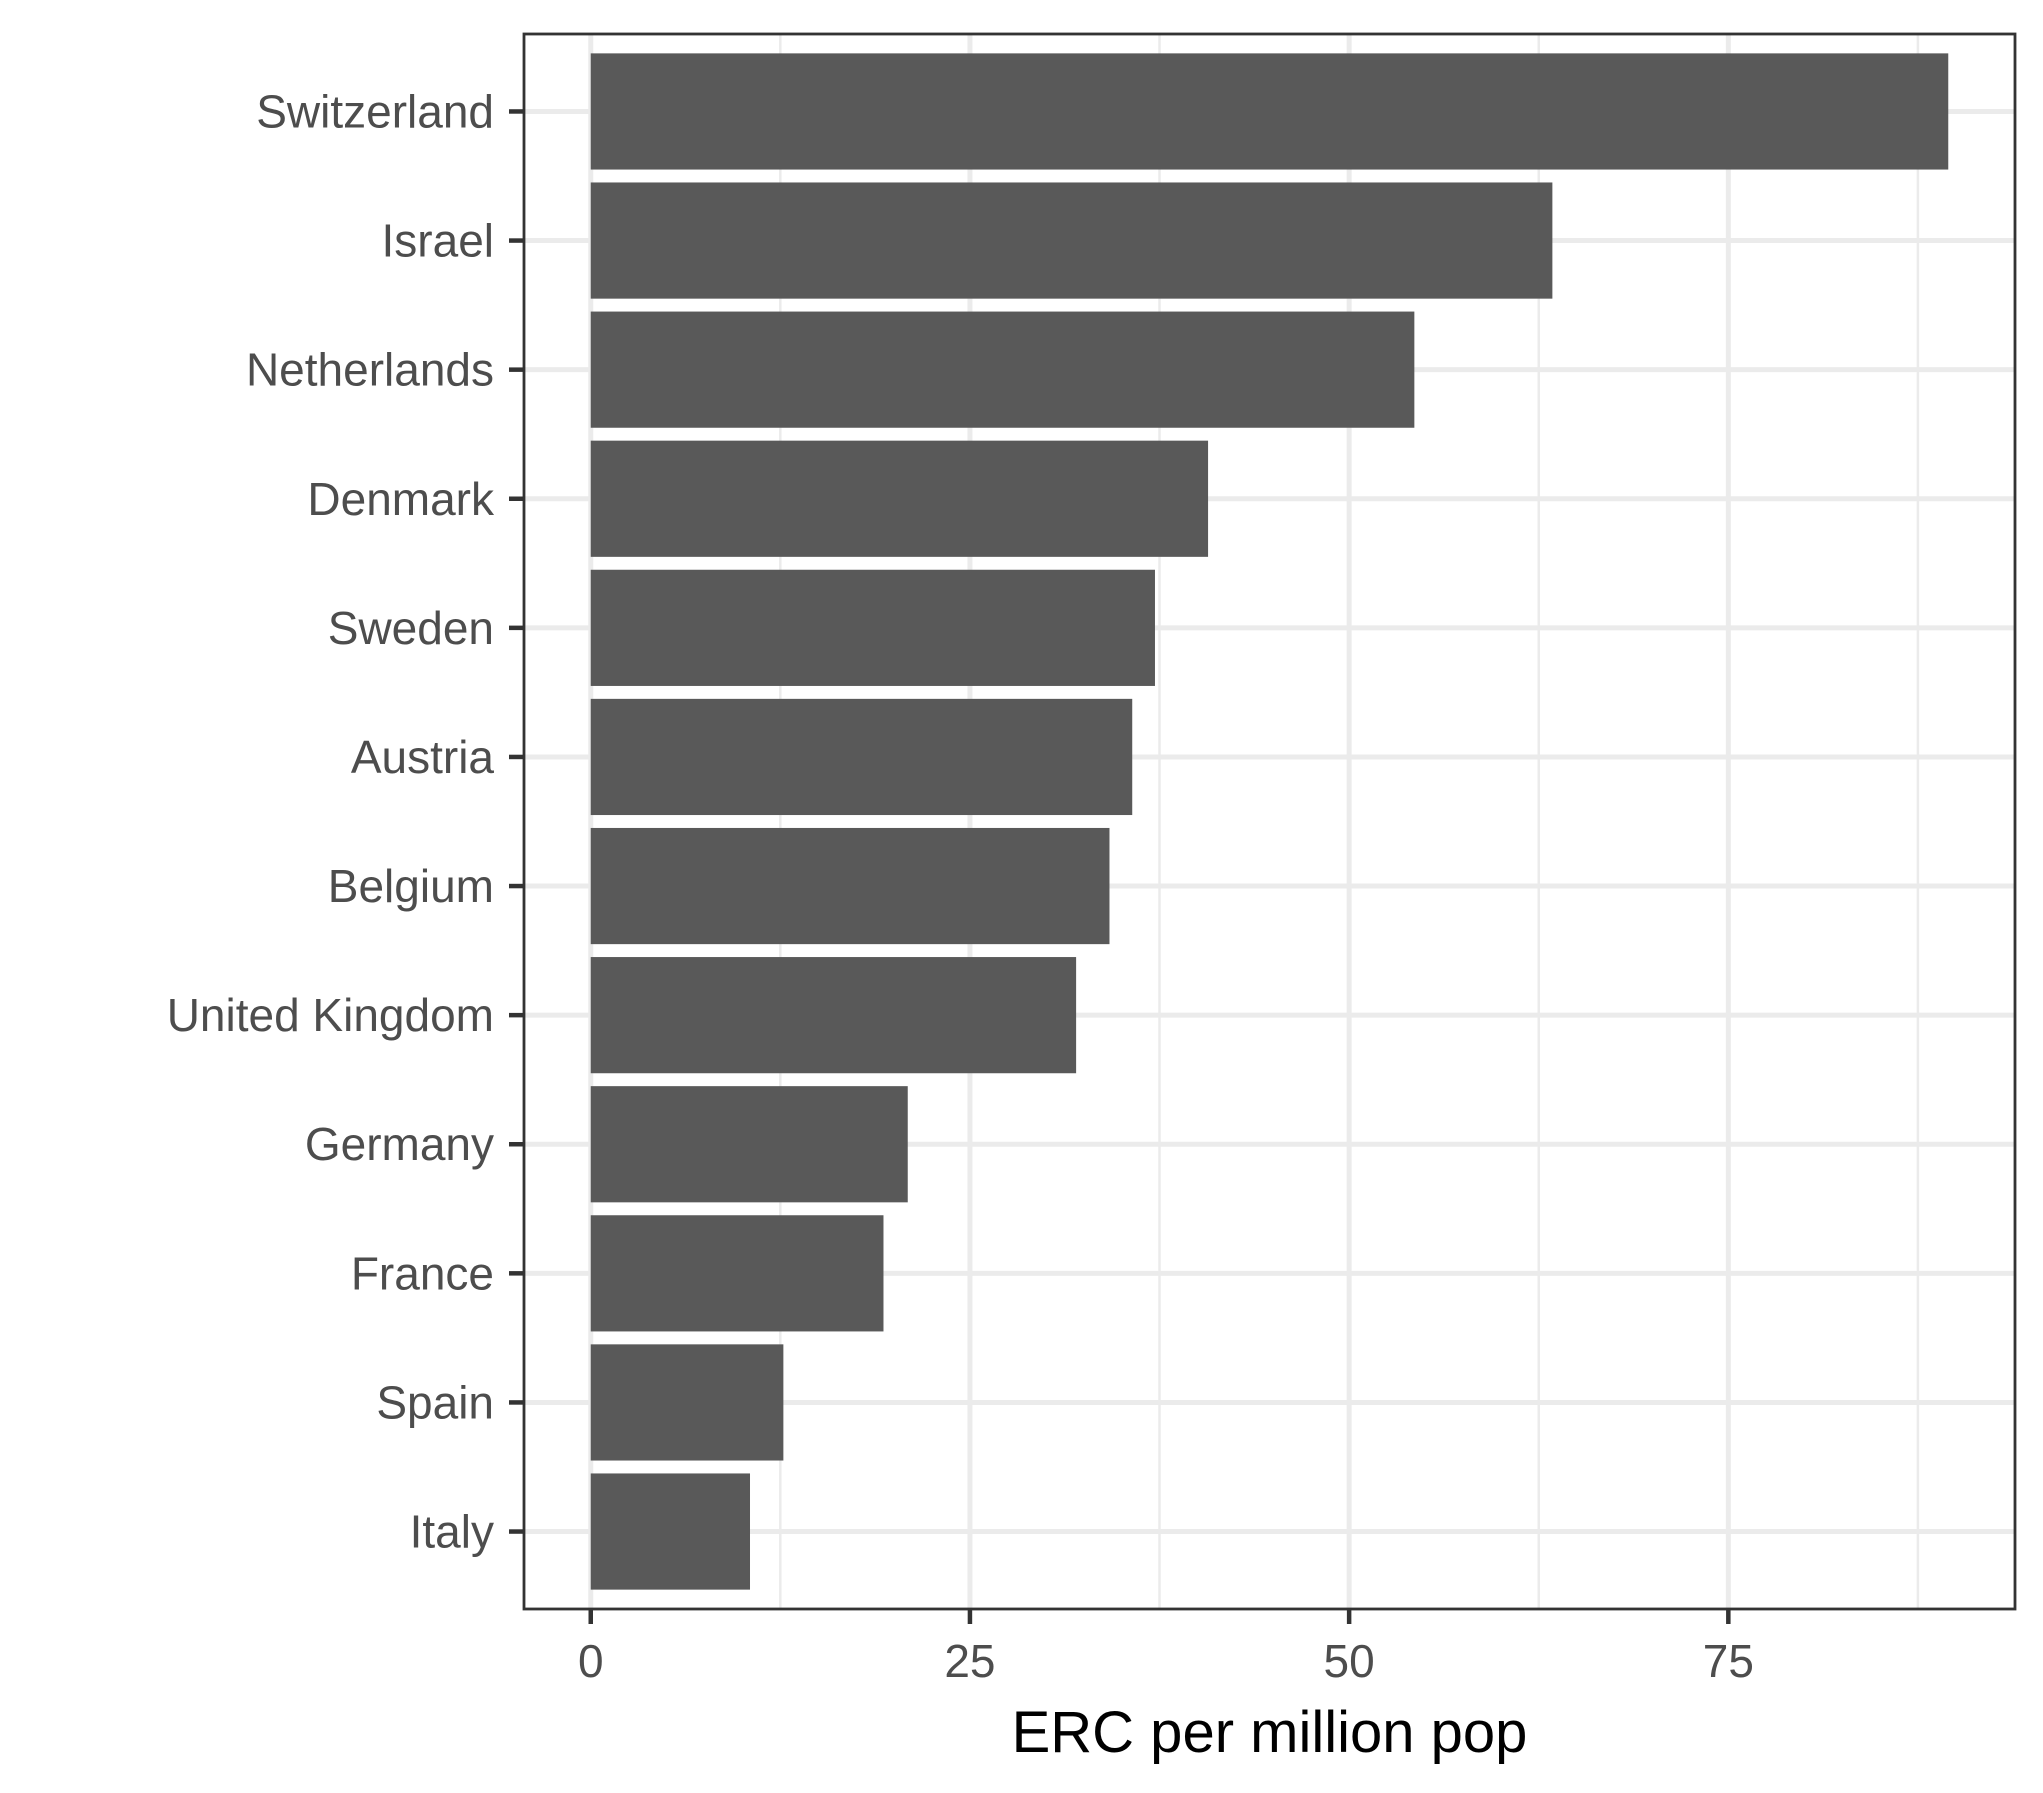 The image size is (2043, 1793). I want to click on x-tick-label: 25, so click(969, 1661).